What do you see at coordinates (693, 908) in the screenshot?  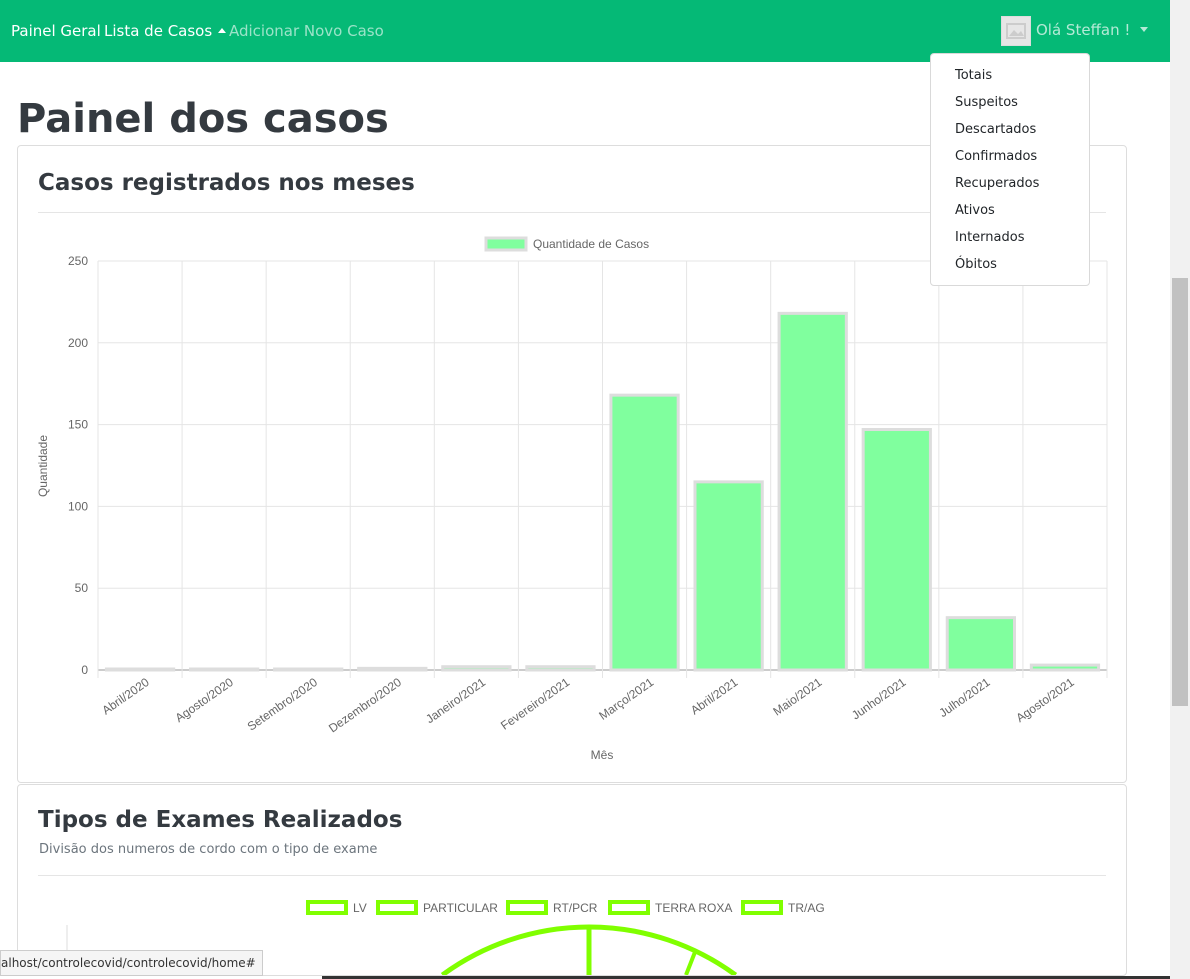 I see `legend-label: TERRA ROXA` at bounding box center [693, 908].